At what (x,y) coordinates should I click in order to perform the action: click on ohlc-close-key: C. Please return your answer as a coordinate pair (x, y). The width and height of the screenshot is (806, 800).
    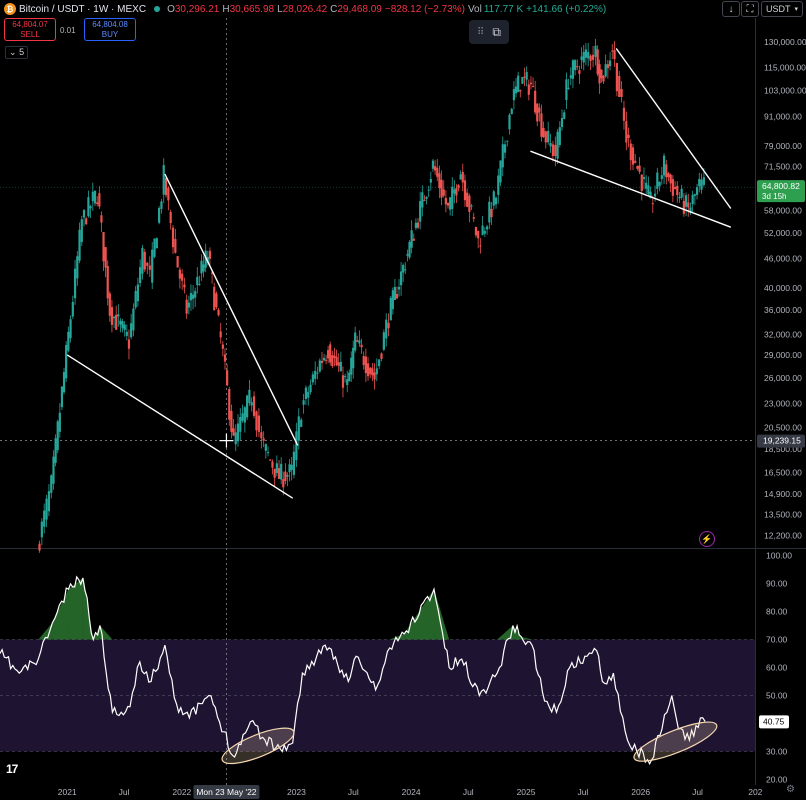
    Looking at the image, I should click on (334, 9).